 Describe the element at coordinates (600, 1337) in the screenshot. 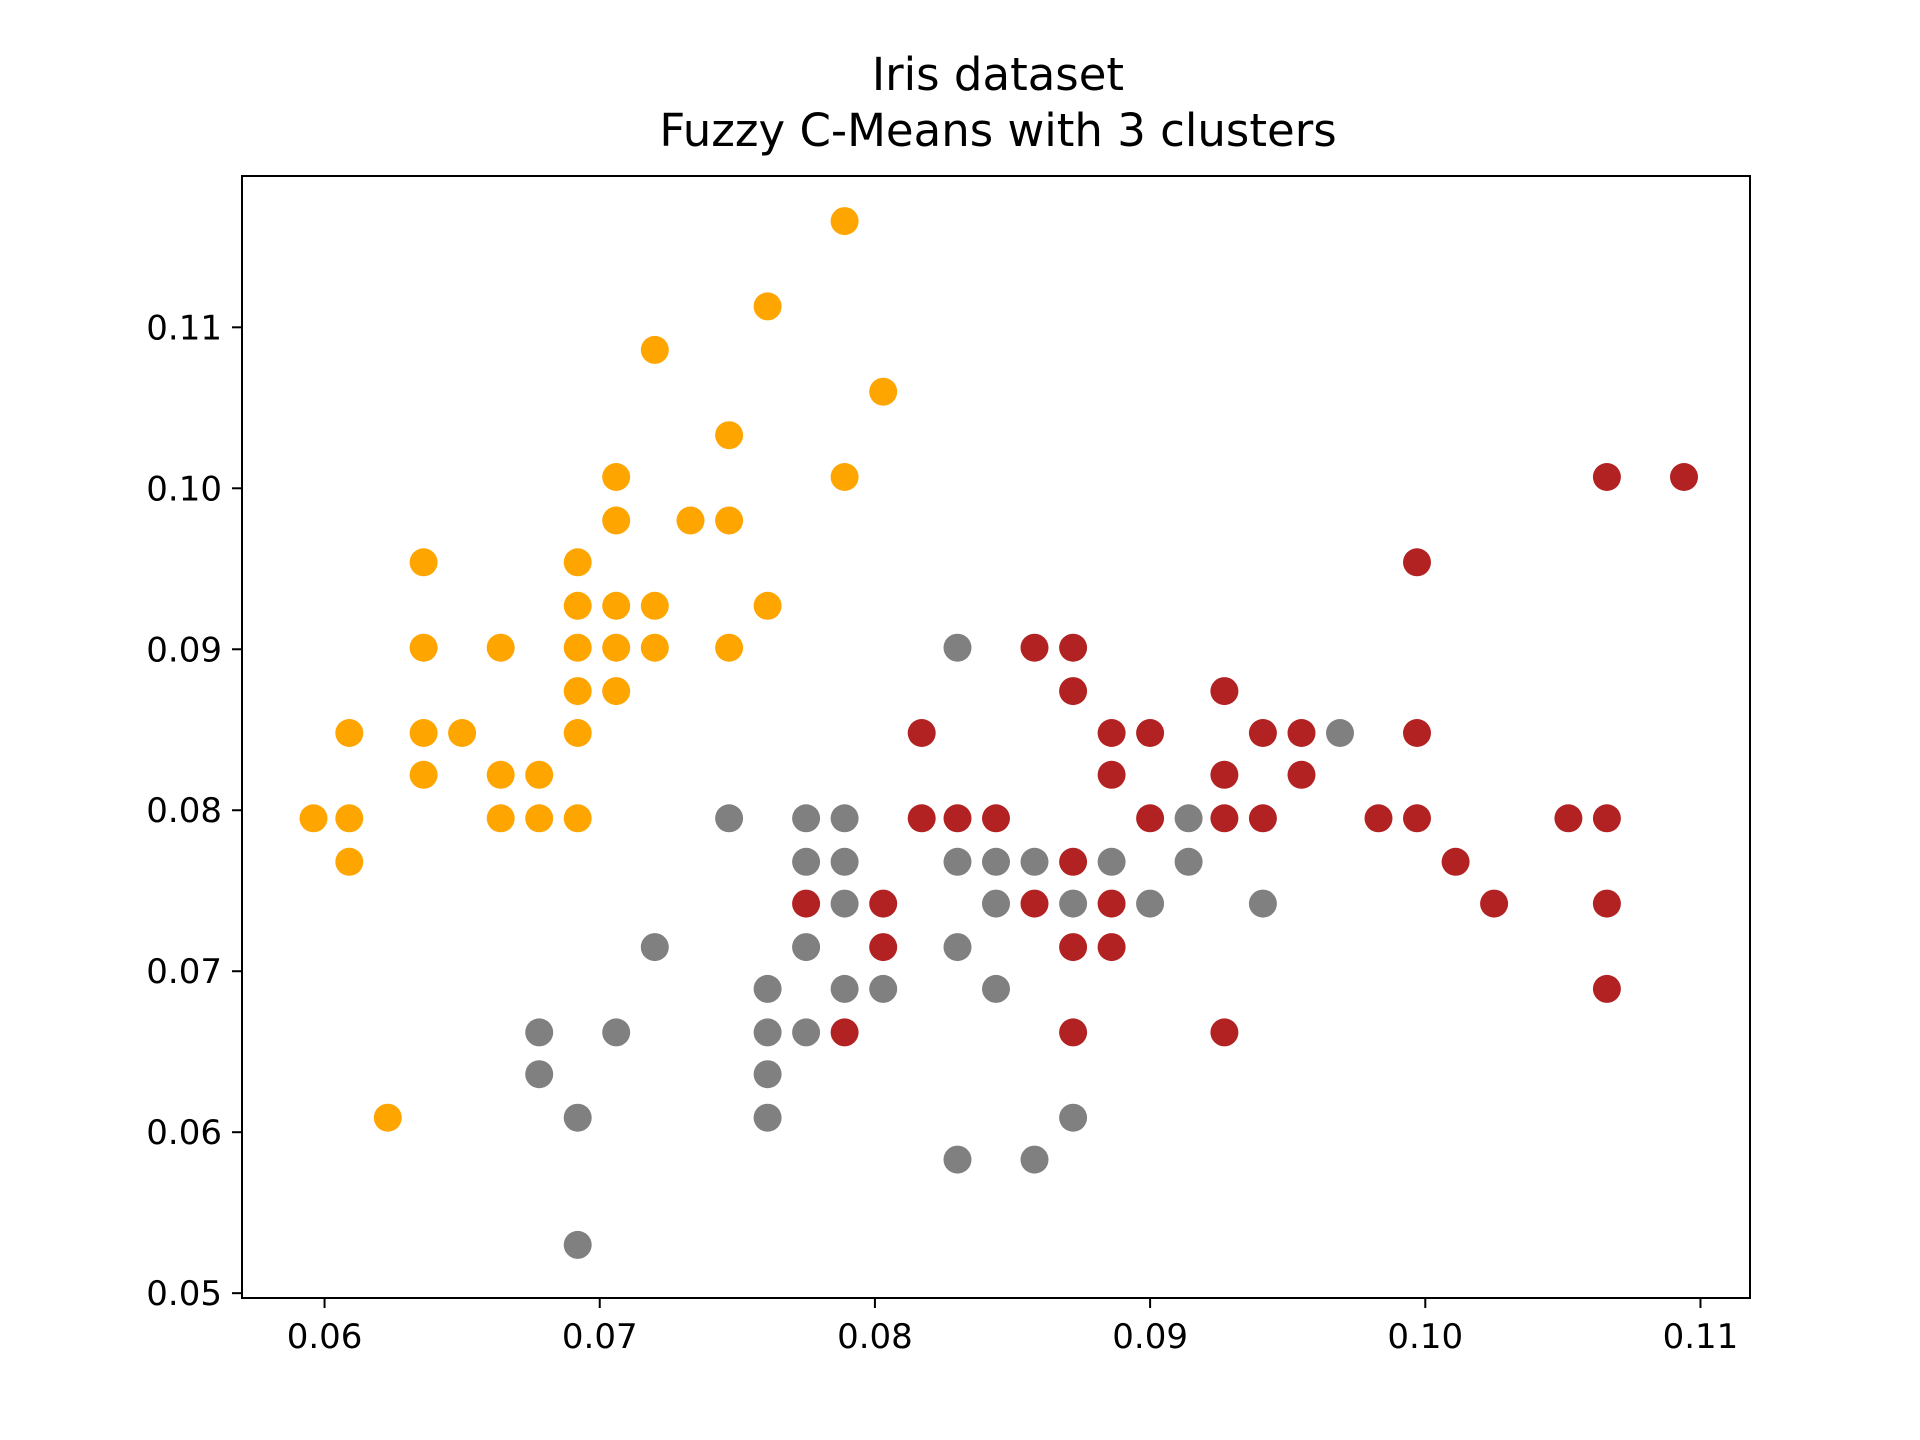

I see `x-tick-label: 0.07` at that location.